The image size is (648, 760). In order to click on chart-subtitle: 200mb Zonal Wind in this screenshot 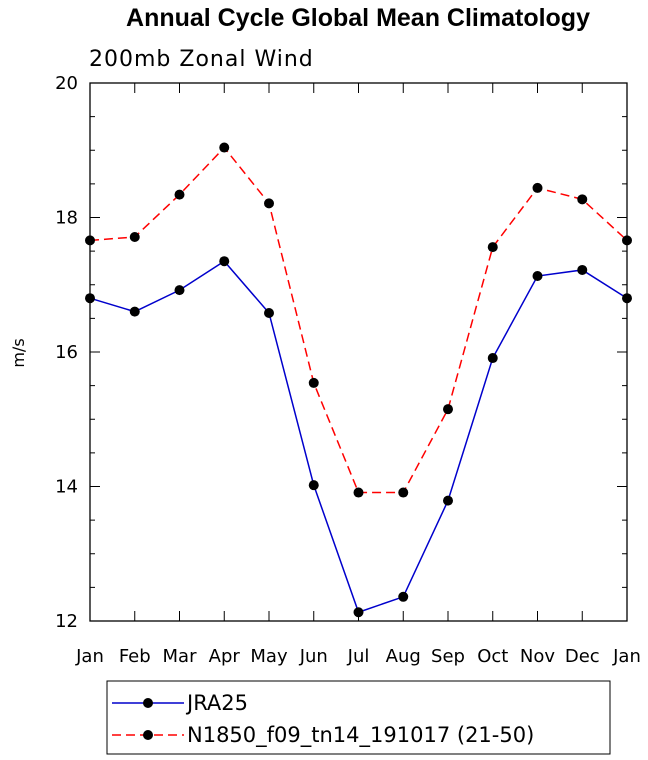, I will do `click(201, 59)`.